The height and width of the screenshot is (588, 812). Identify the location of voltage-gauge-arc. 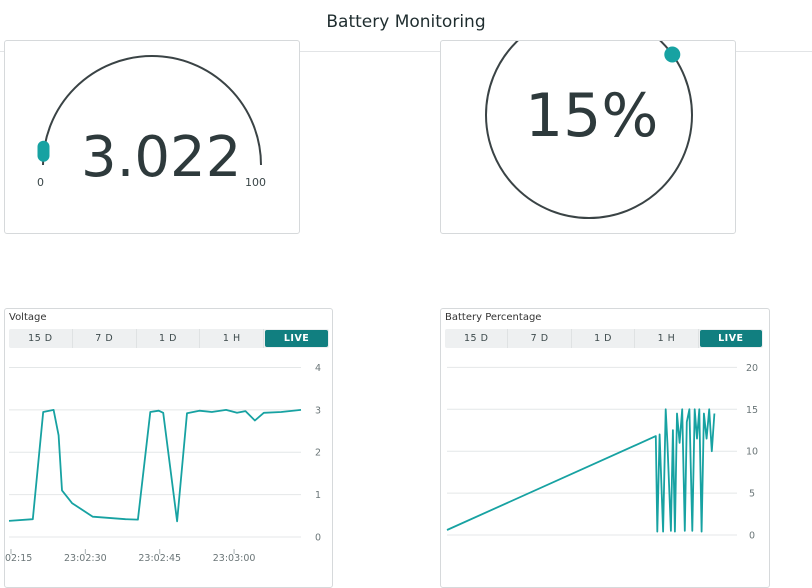
(152, 110).